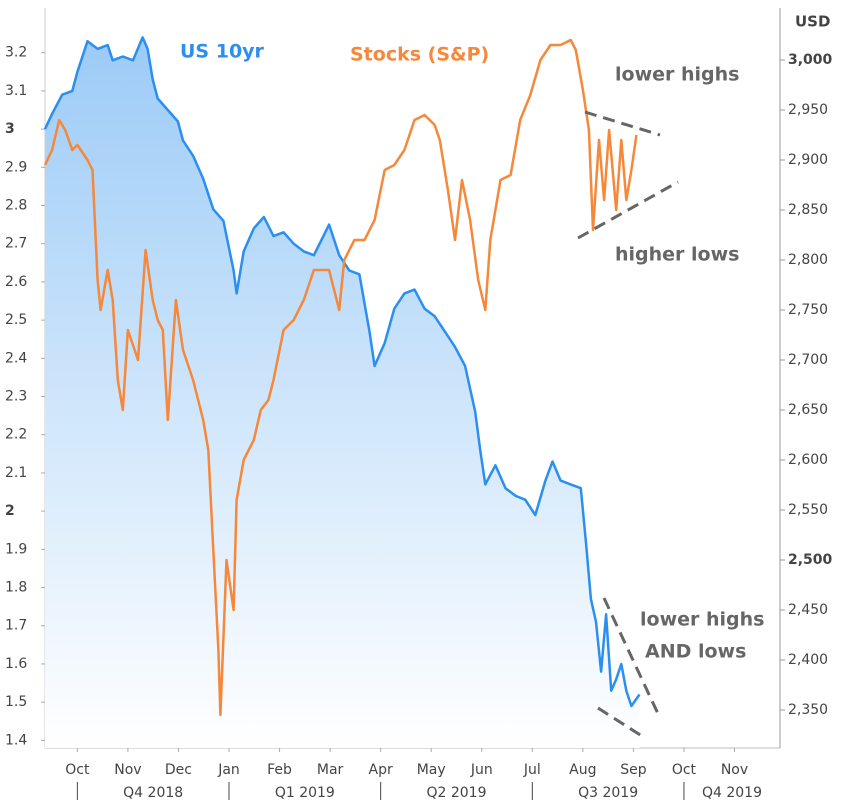 This screenshot has width=854, height=804. I want to click on y-tick-label: 2.7, so click(16, 244).